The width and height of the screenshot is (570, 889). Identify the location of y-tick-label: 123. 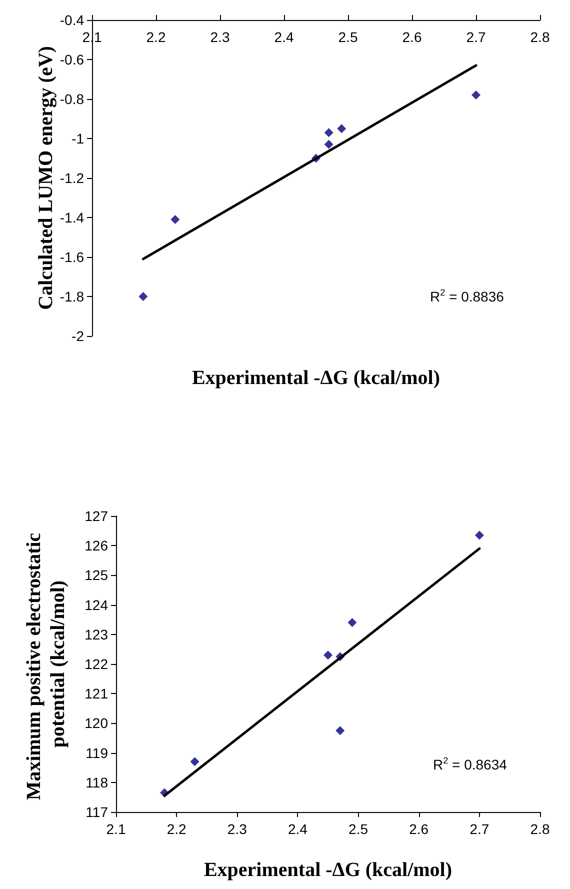
(96, 634).